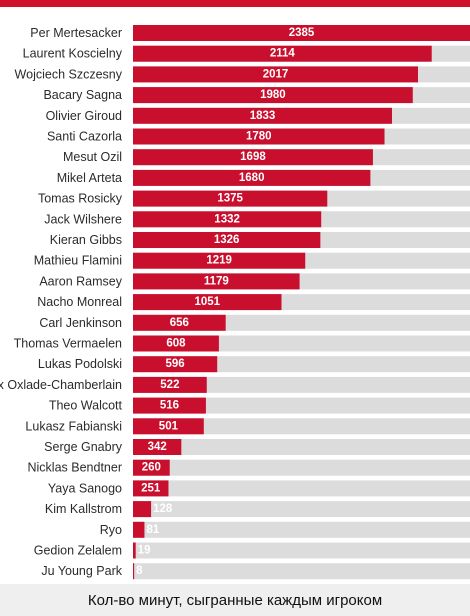 Image resolution: width=470 pixels, height=616 pixels. I want to click on data-label: 1326, so click(227, 240).